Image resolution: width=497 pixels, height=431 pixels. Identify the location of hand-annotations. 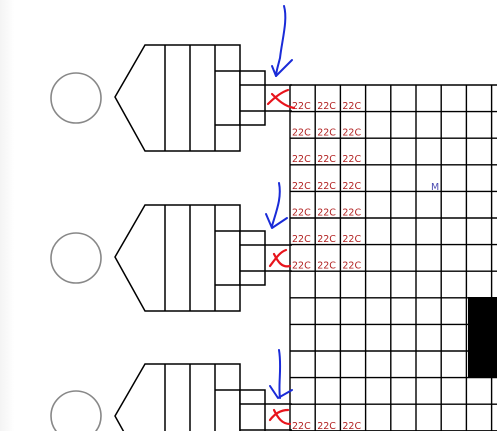
(280, 215).